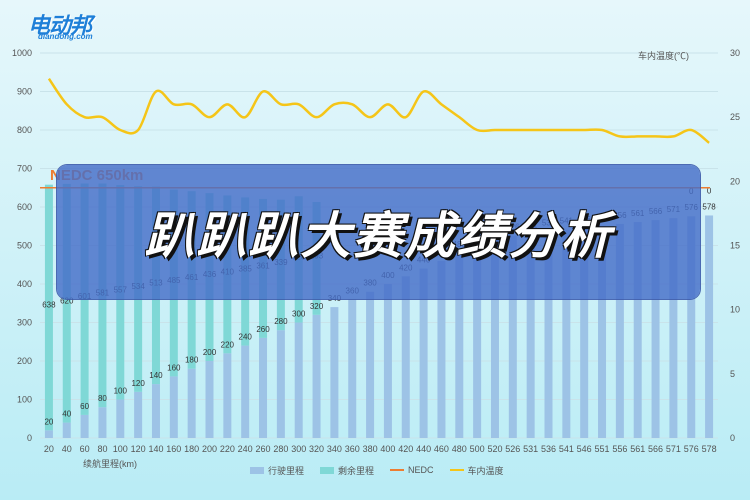  What do you see at coordinates (387, 449) in the screenshot?
I see `x-tick-label: 400` at bounding box center [387, 449].